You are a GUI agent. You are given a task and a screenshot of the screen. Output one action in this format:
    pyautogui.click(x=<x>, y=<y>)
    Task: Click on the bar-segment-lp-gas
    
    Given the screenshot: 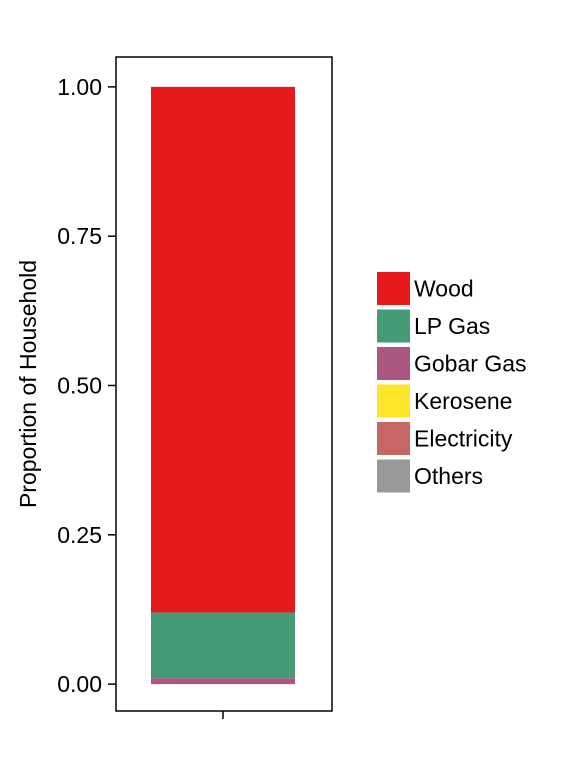 What is the action you would take?
    pyautogui.click(x=223, y=645)
    